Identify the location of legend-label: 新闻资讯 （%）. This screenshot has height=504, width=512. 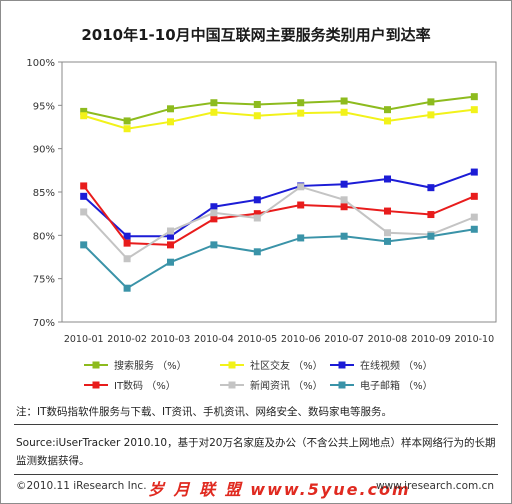
(286, 385).